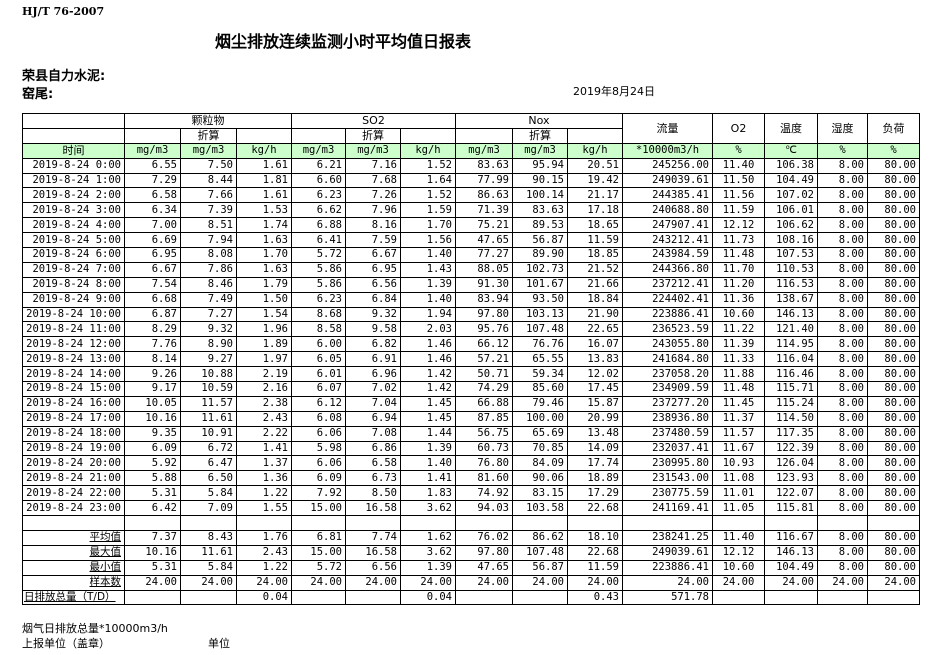  What do you see at coordinates (791, 389) in the screenshot?
I see `value-cell: 115.71` at bounding box center [791, 389].